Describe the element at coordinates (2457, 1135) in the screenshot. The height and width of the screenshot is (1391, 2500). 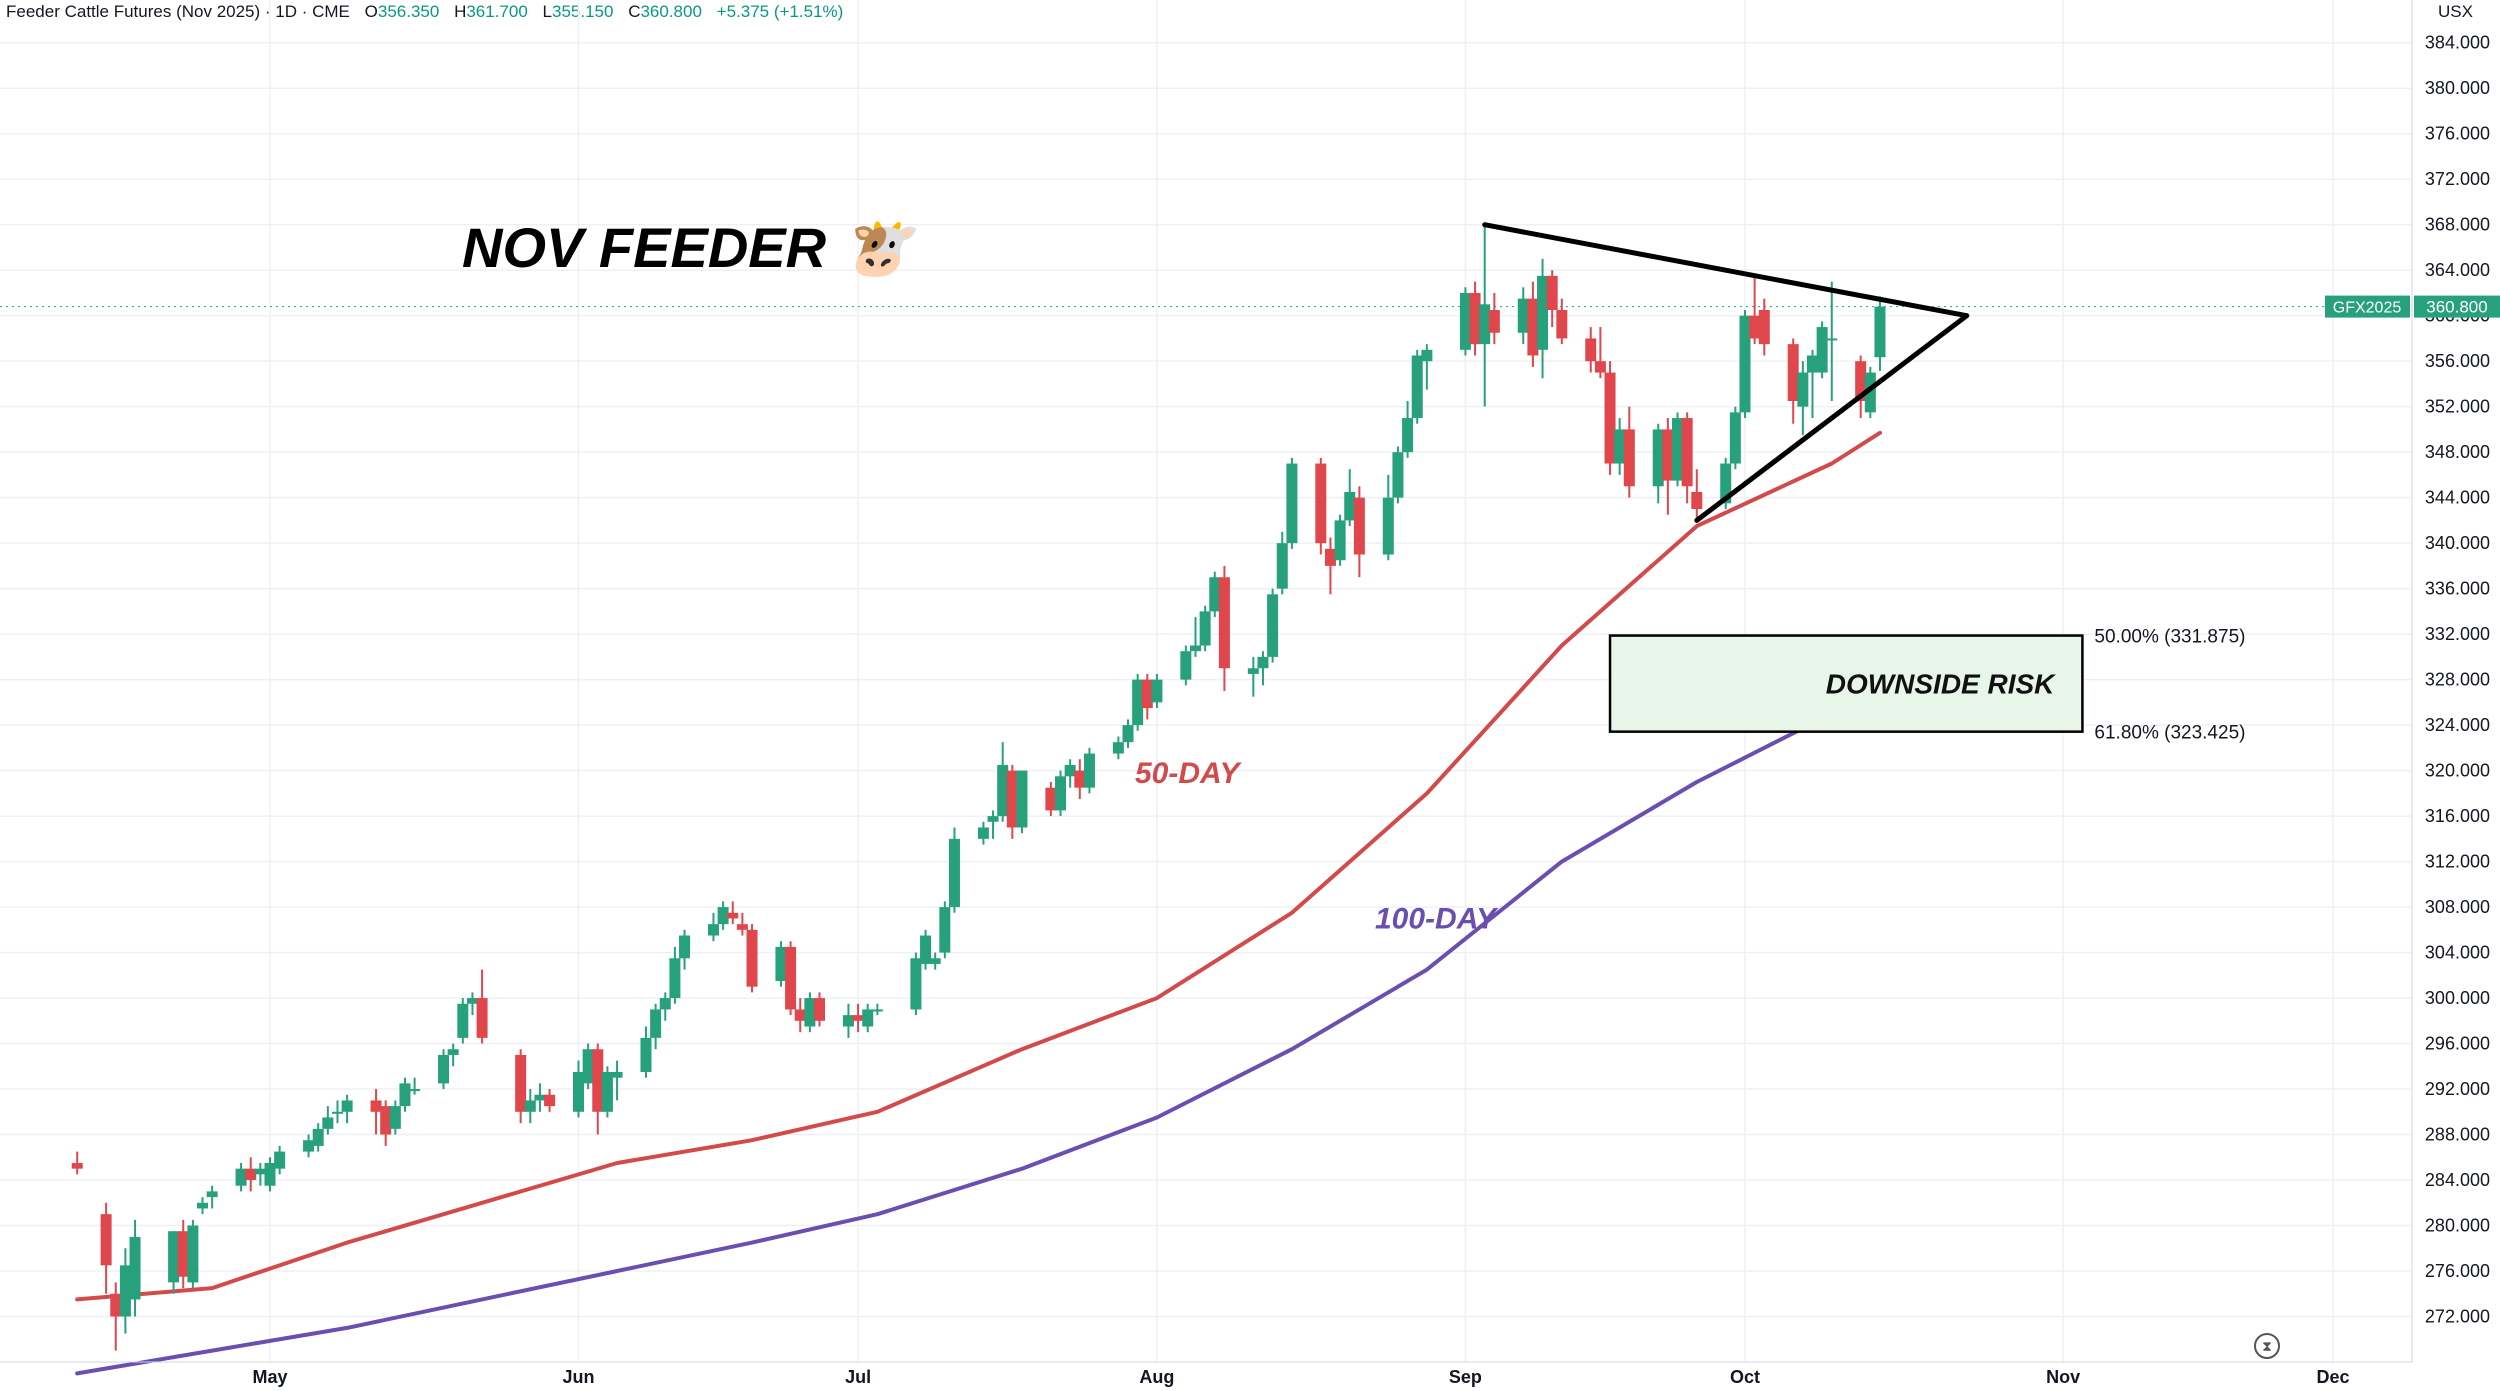
I see `y-tick-label: 288.000` at that location.